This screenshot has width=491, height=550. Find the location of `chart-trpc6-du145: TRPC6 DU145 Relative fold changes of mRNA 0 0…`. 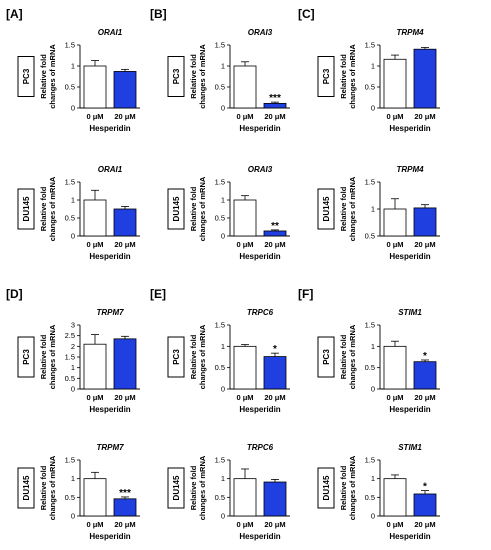

chart-trpc6-du145: TRPC6 DU145 Relative fold changes of mRNA 0 0… is located at coordinates (228, 492).